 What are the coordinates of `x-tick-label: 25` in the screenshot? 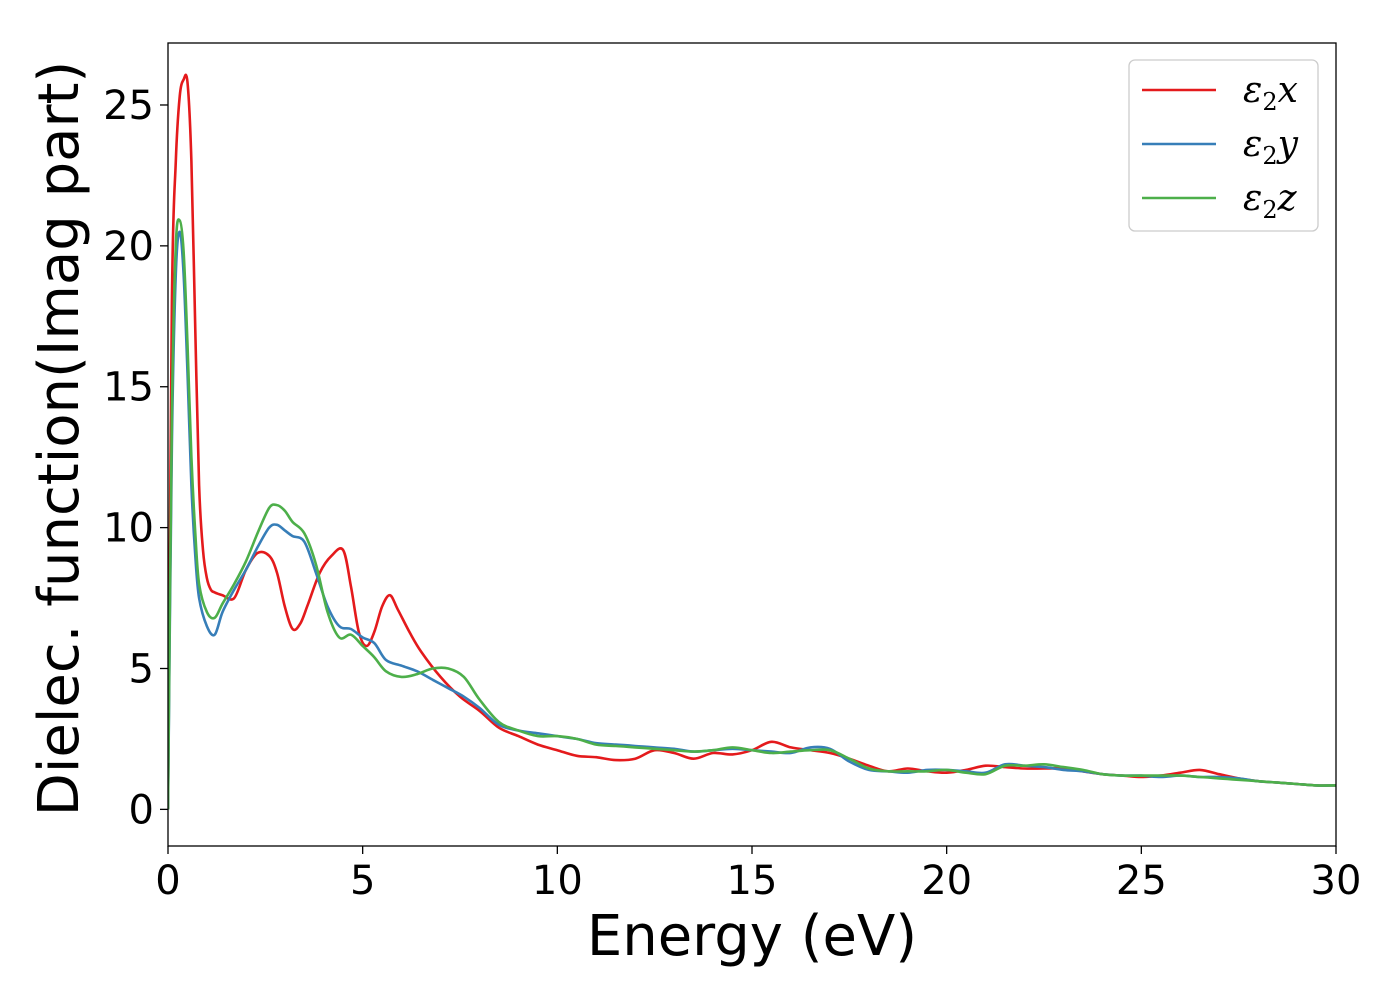 It's located at (1141, 881).